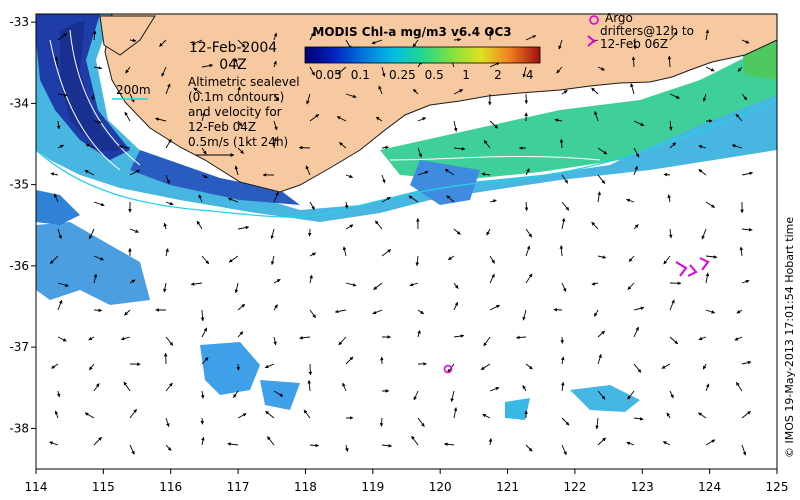 This screenshot has height=500, width=800. I want to click on lat-tick-label: -34, so click(19, 103).